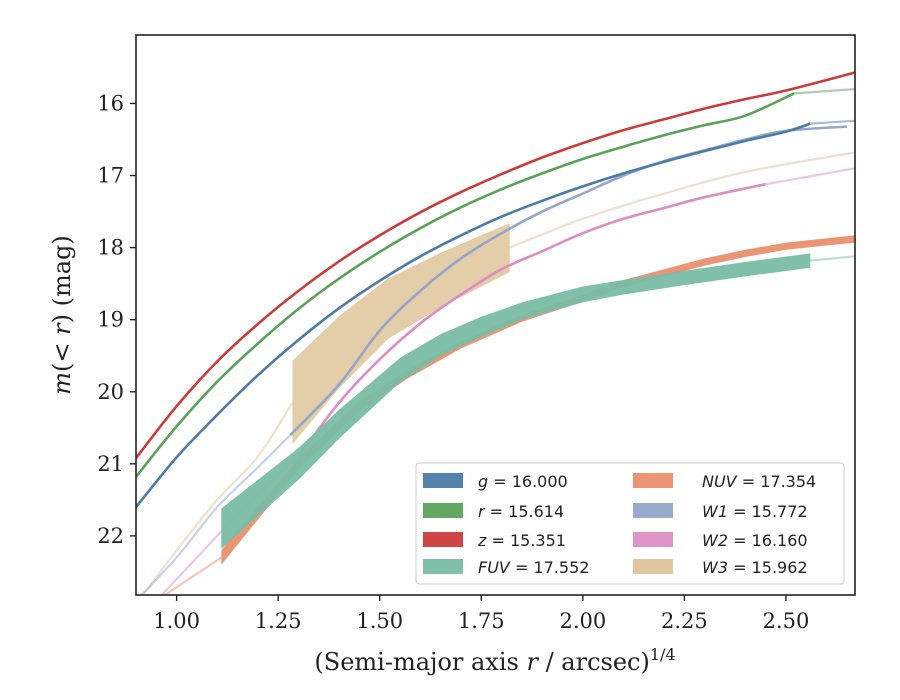 This screenshot has height=700, width=900. I want to click on x-tick-label: 1.75, so click(481, 621).